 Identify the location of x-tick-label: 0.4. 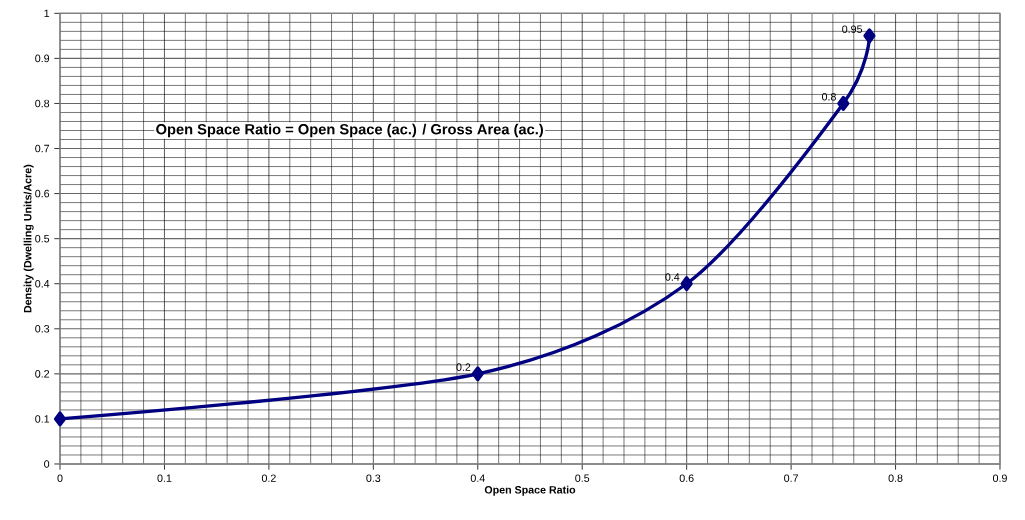
(477, 478).